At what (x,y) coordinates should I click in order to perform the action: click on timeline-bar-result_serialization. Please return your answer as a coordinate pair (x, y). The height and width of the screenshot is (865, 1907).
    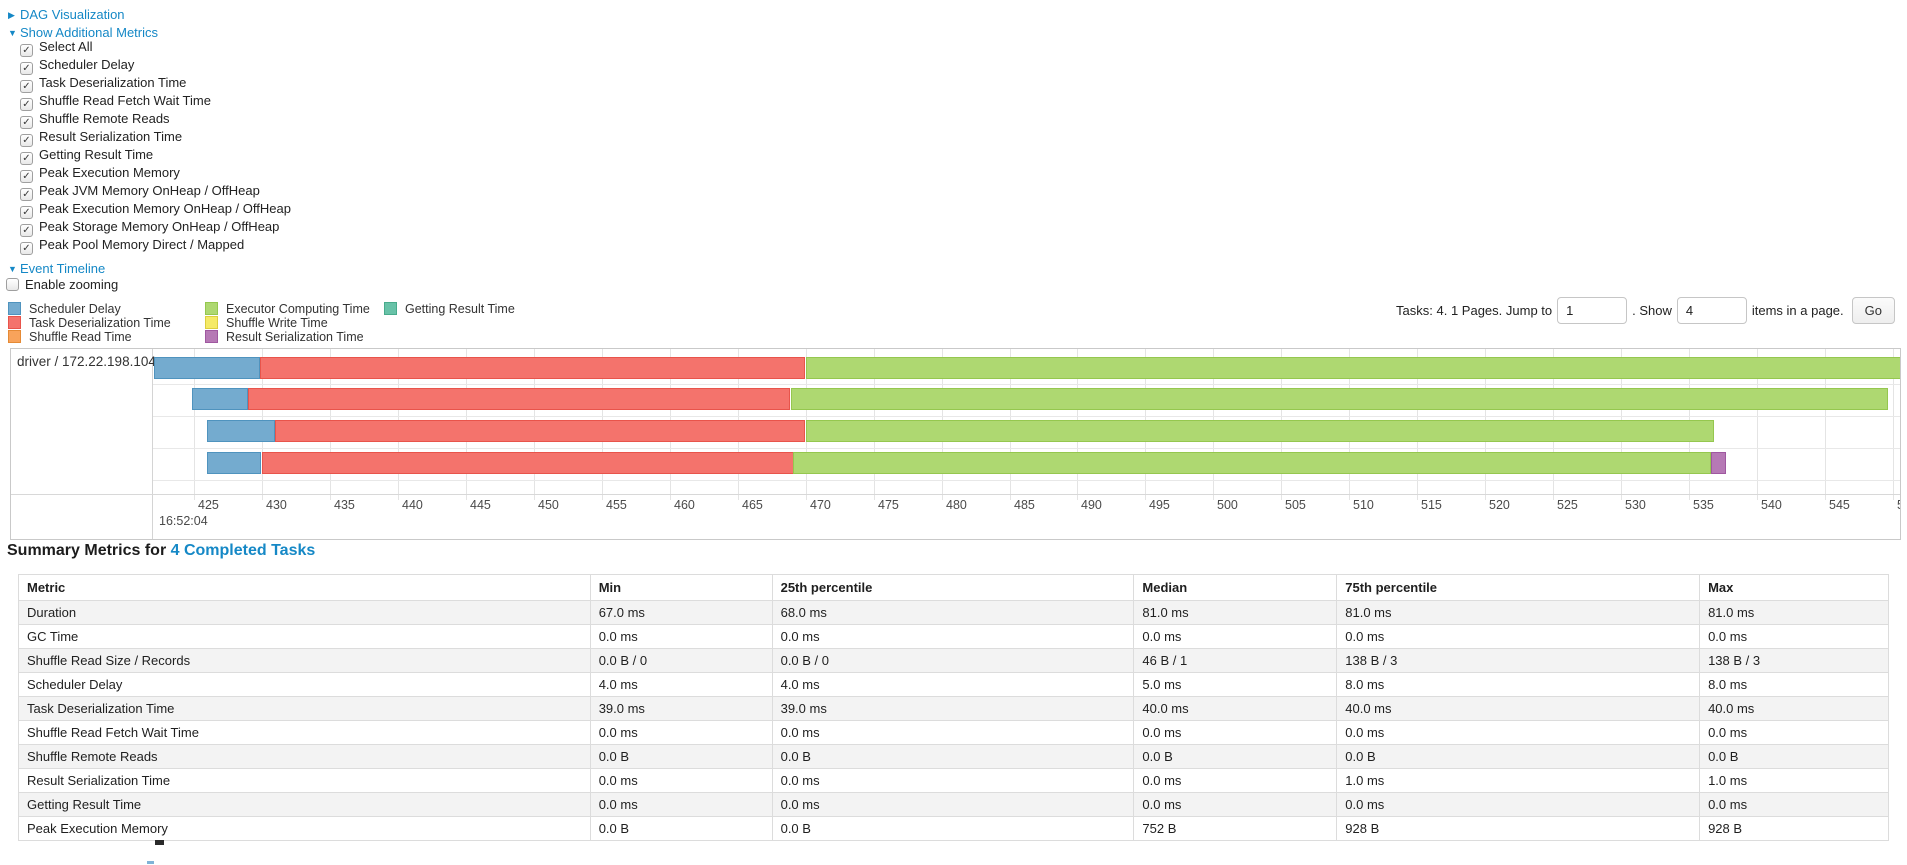
    Looking at the image, I should click on (1718, 463).